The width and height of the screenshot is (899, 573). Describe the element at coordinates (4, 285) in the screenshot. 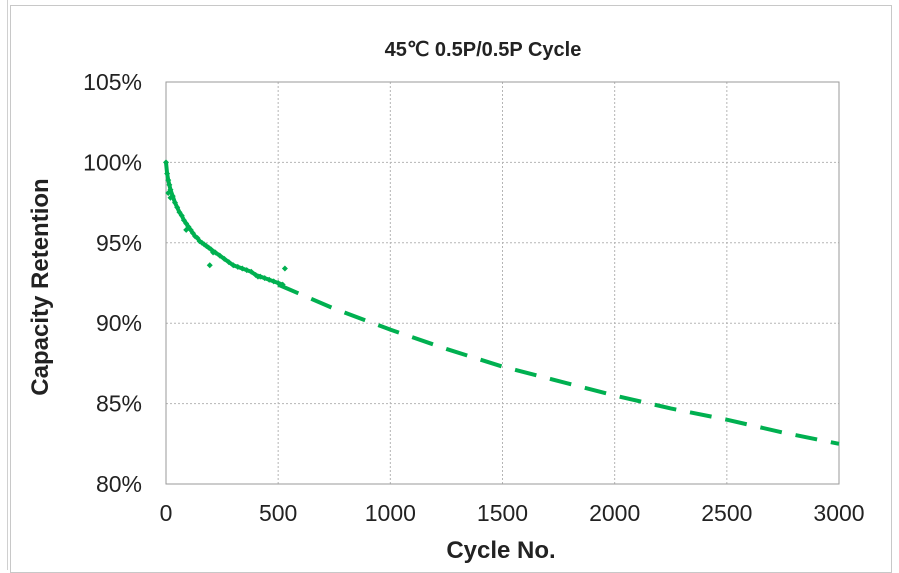

I see `left-edge-divider` at that location.